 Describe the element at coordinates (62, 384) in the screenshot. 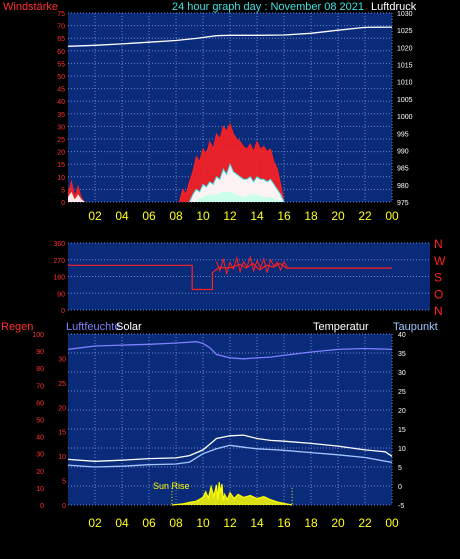

I see `rain-y-tick: 25` at that location.